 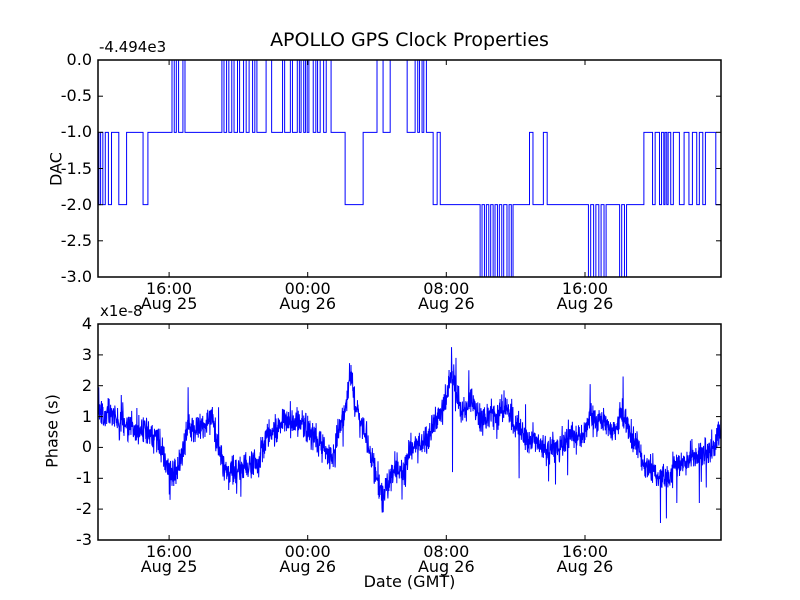 I want to click on dac-axis-offset-label: -4.494e3, so click(x=133, y=47).